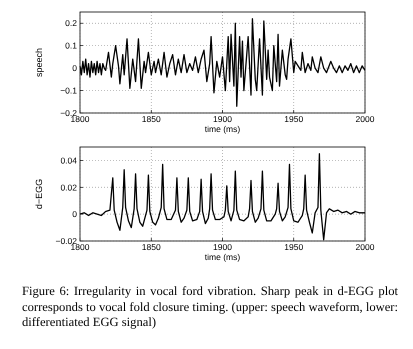 This screenshot has width=413, height=349. Describe the element at coordinates (69, 91) in the screenshot. I see `y-tick-label: −0.1` at that location.